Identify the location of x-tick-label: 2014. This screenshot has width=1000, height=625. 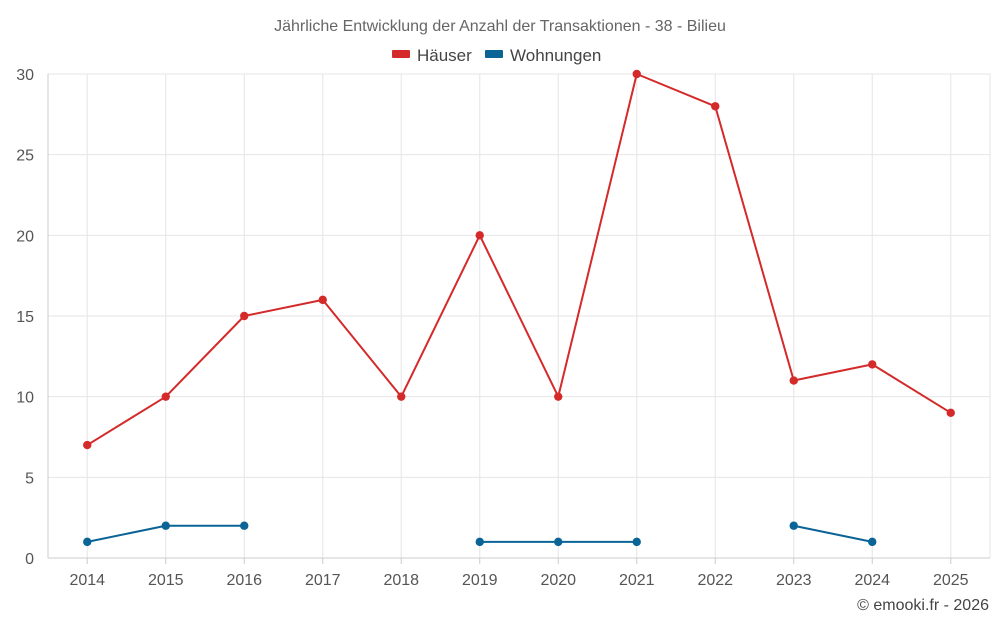
(87, 580).